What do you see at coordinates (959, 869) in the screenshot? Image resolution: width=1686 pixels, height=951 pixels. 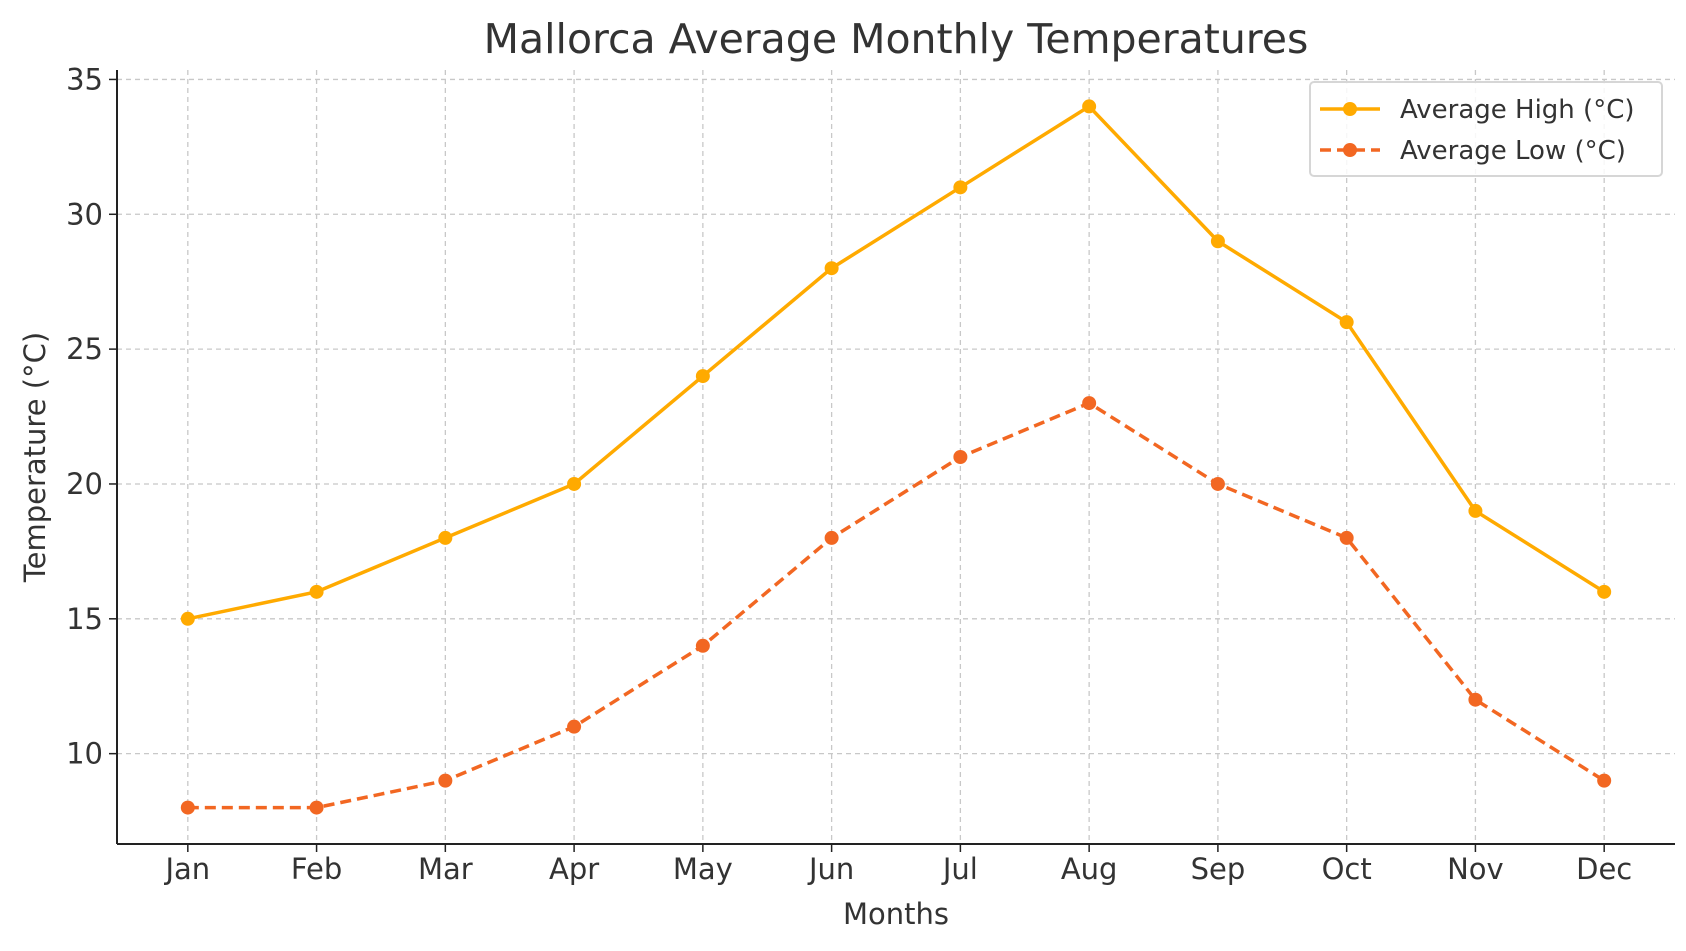 I see `x-tick-label: Jul` at bounding box center [959, 869].